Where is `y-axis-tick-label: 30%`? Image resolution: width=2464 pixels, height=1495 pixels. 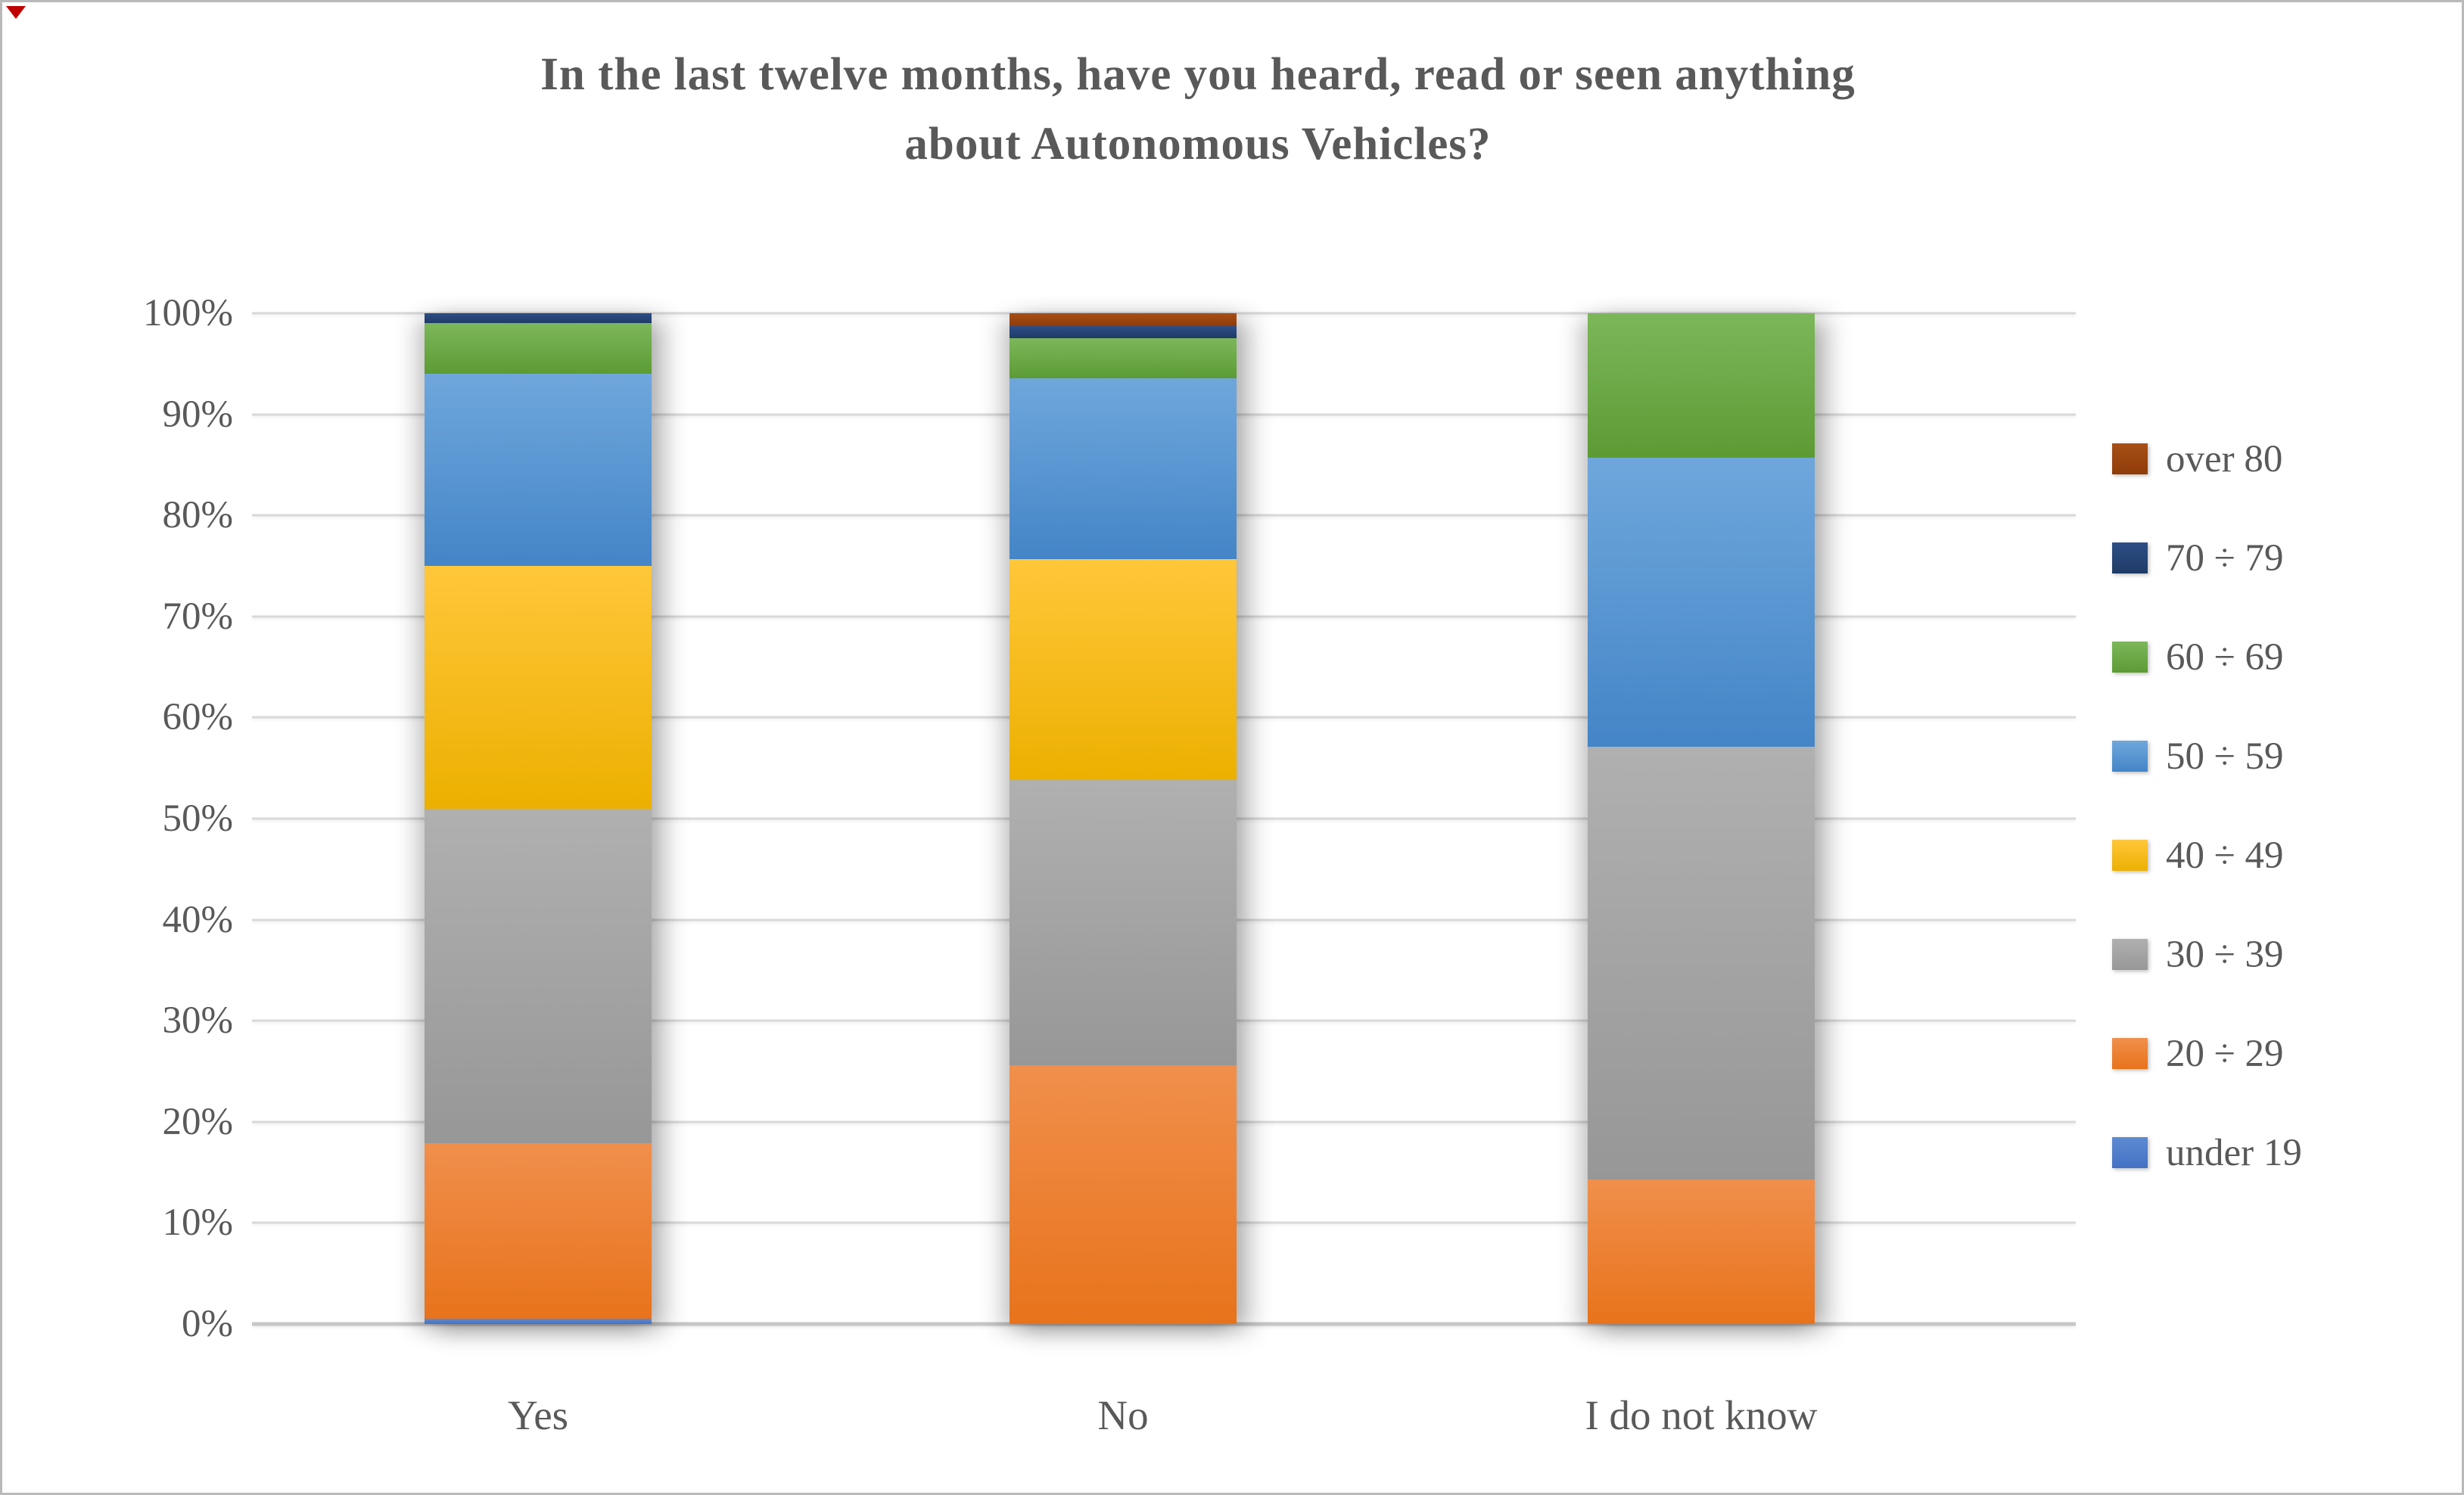 y-axis-tick-label: 30% is located at coordinates (197, 1021).